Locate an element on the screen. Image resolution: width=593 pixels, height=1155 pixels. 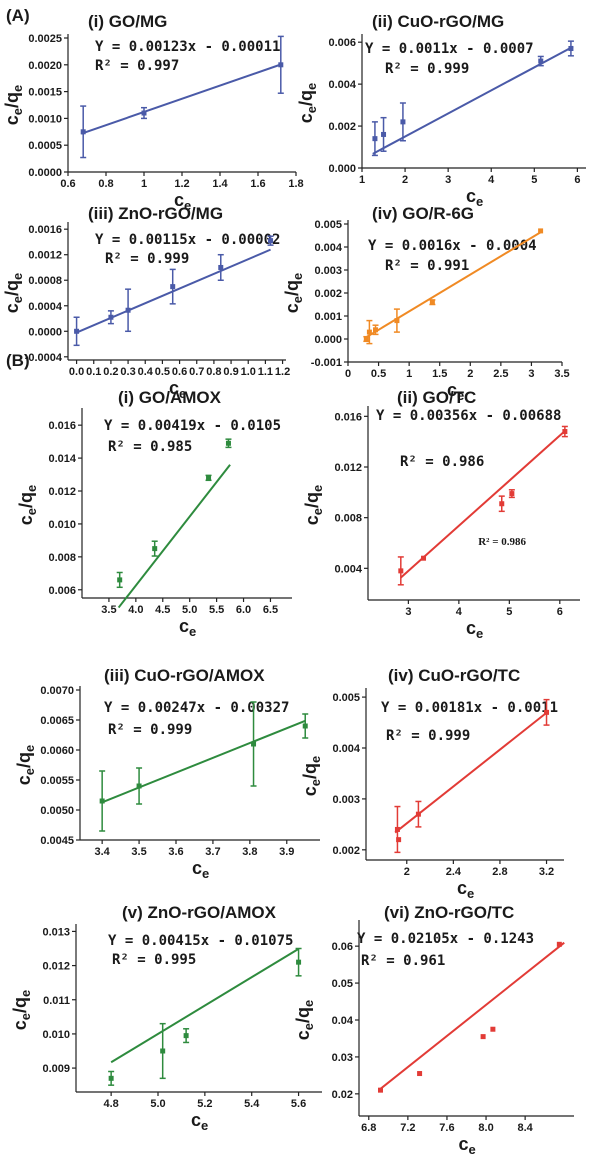
x-tick-label: 0.6 is located at coordinates (179, 372).